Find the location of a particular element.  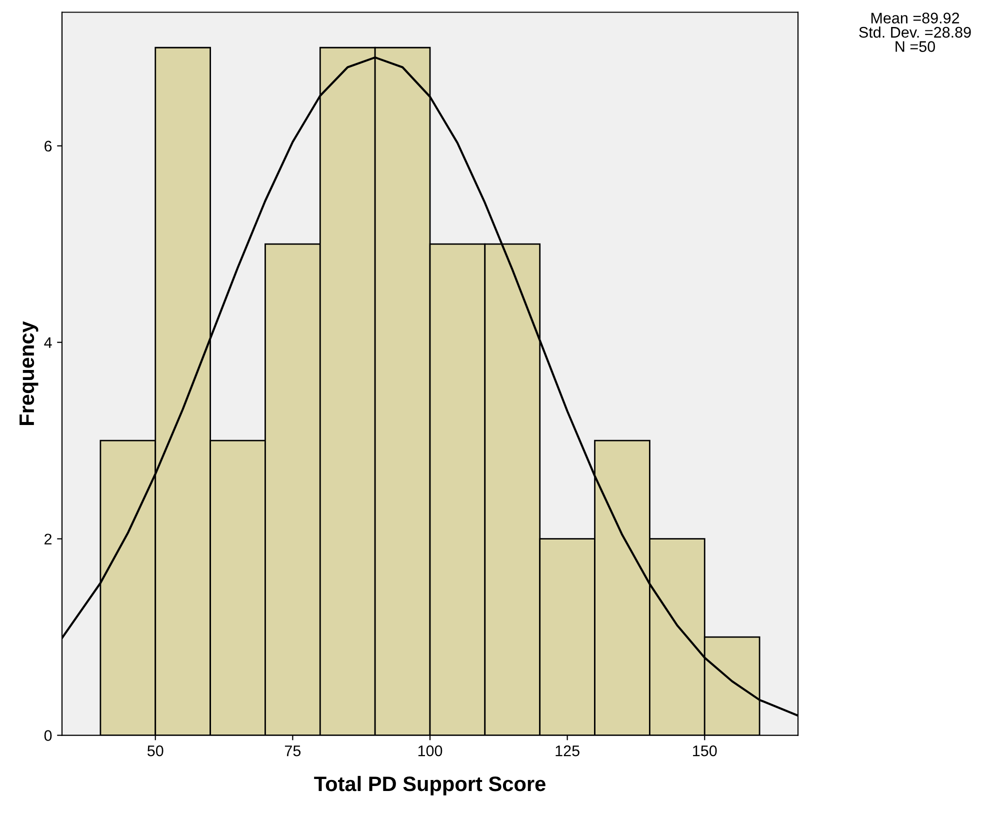

x-tick-label: 50 is located at coordinates (155, 750).